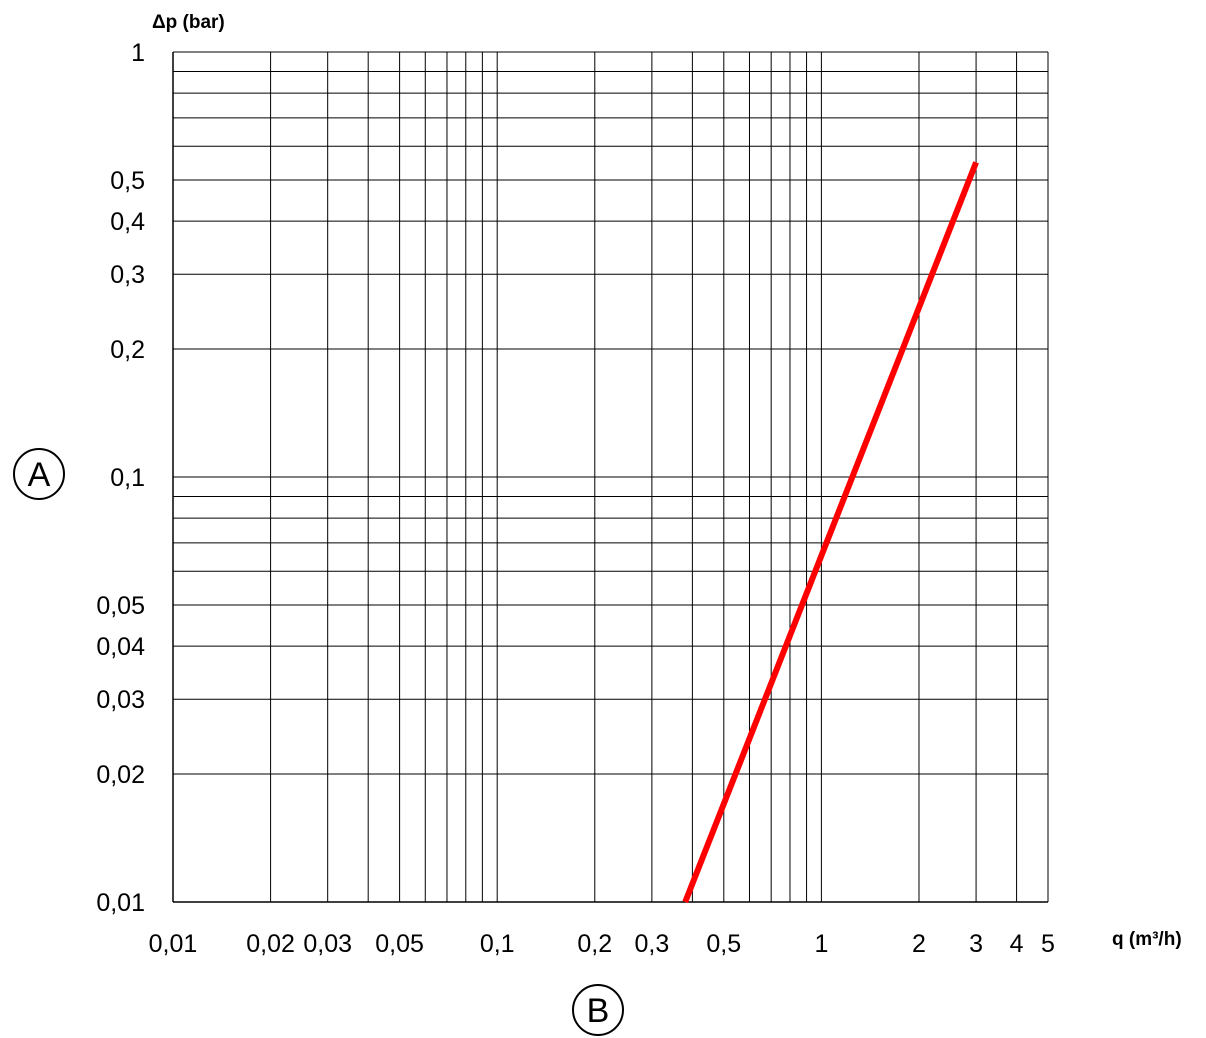 This screenshot has height=1038, width=1206. Describe the element at coordinates (138, 53) in the screenshot. I see `y-tick-label: 1` at that location.